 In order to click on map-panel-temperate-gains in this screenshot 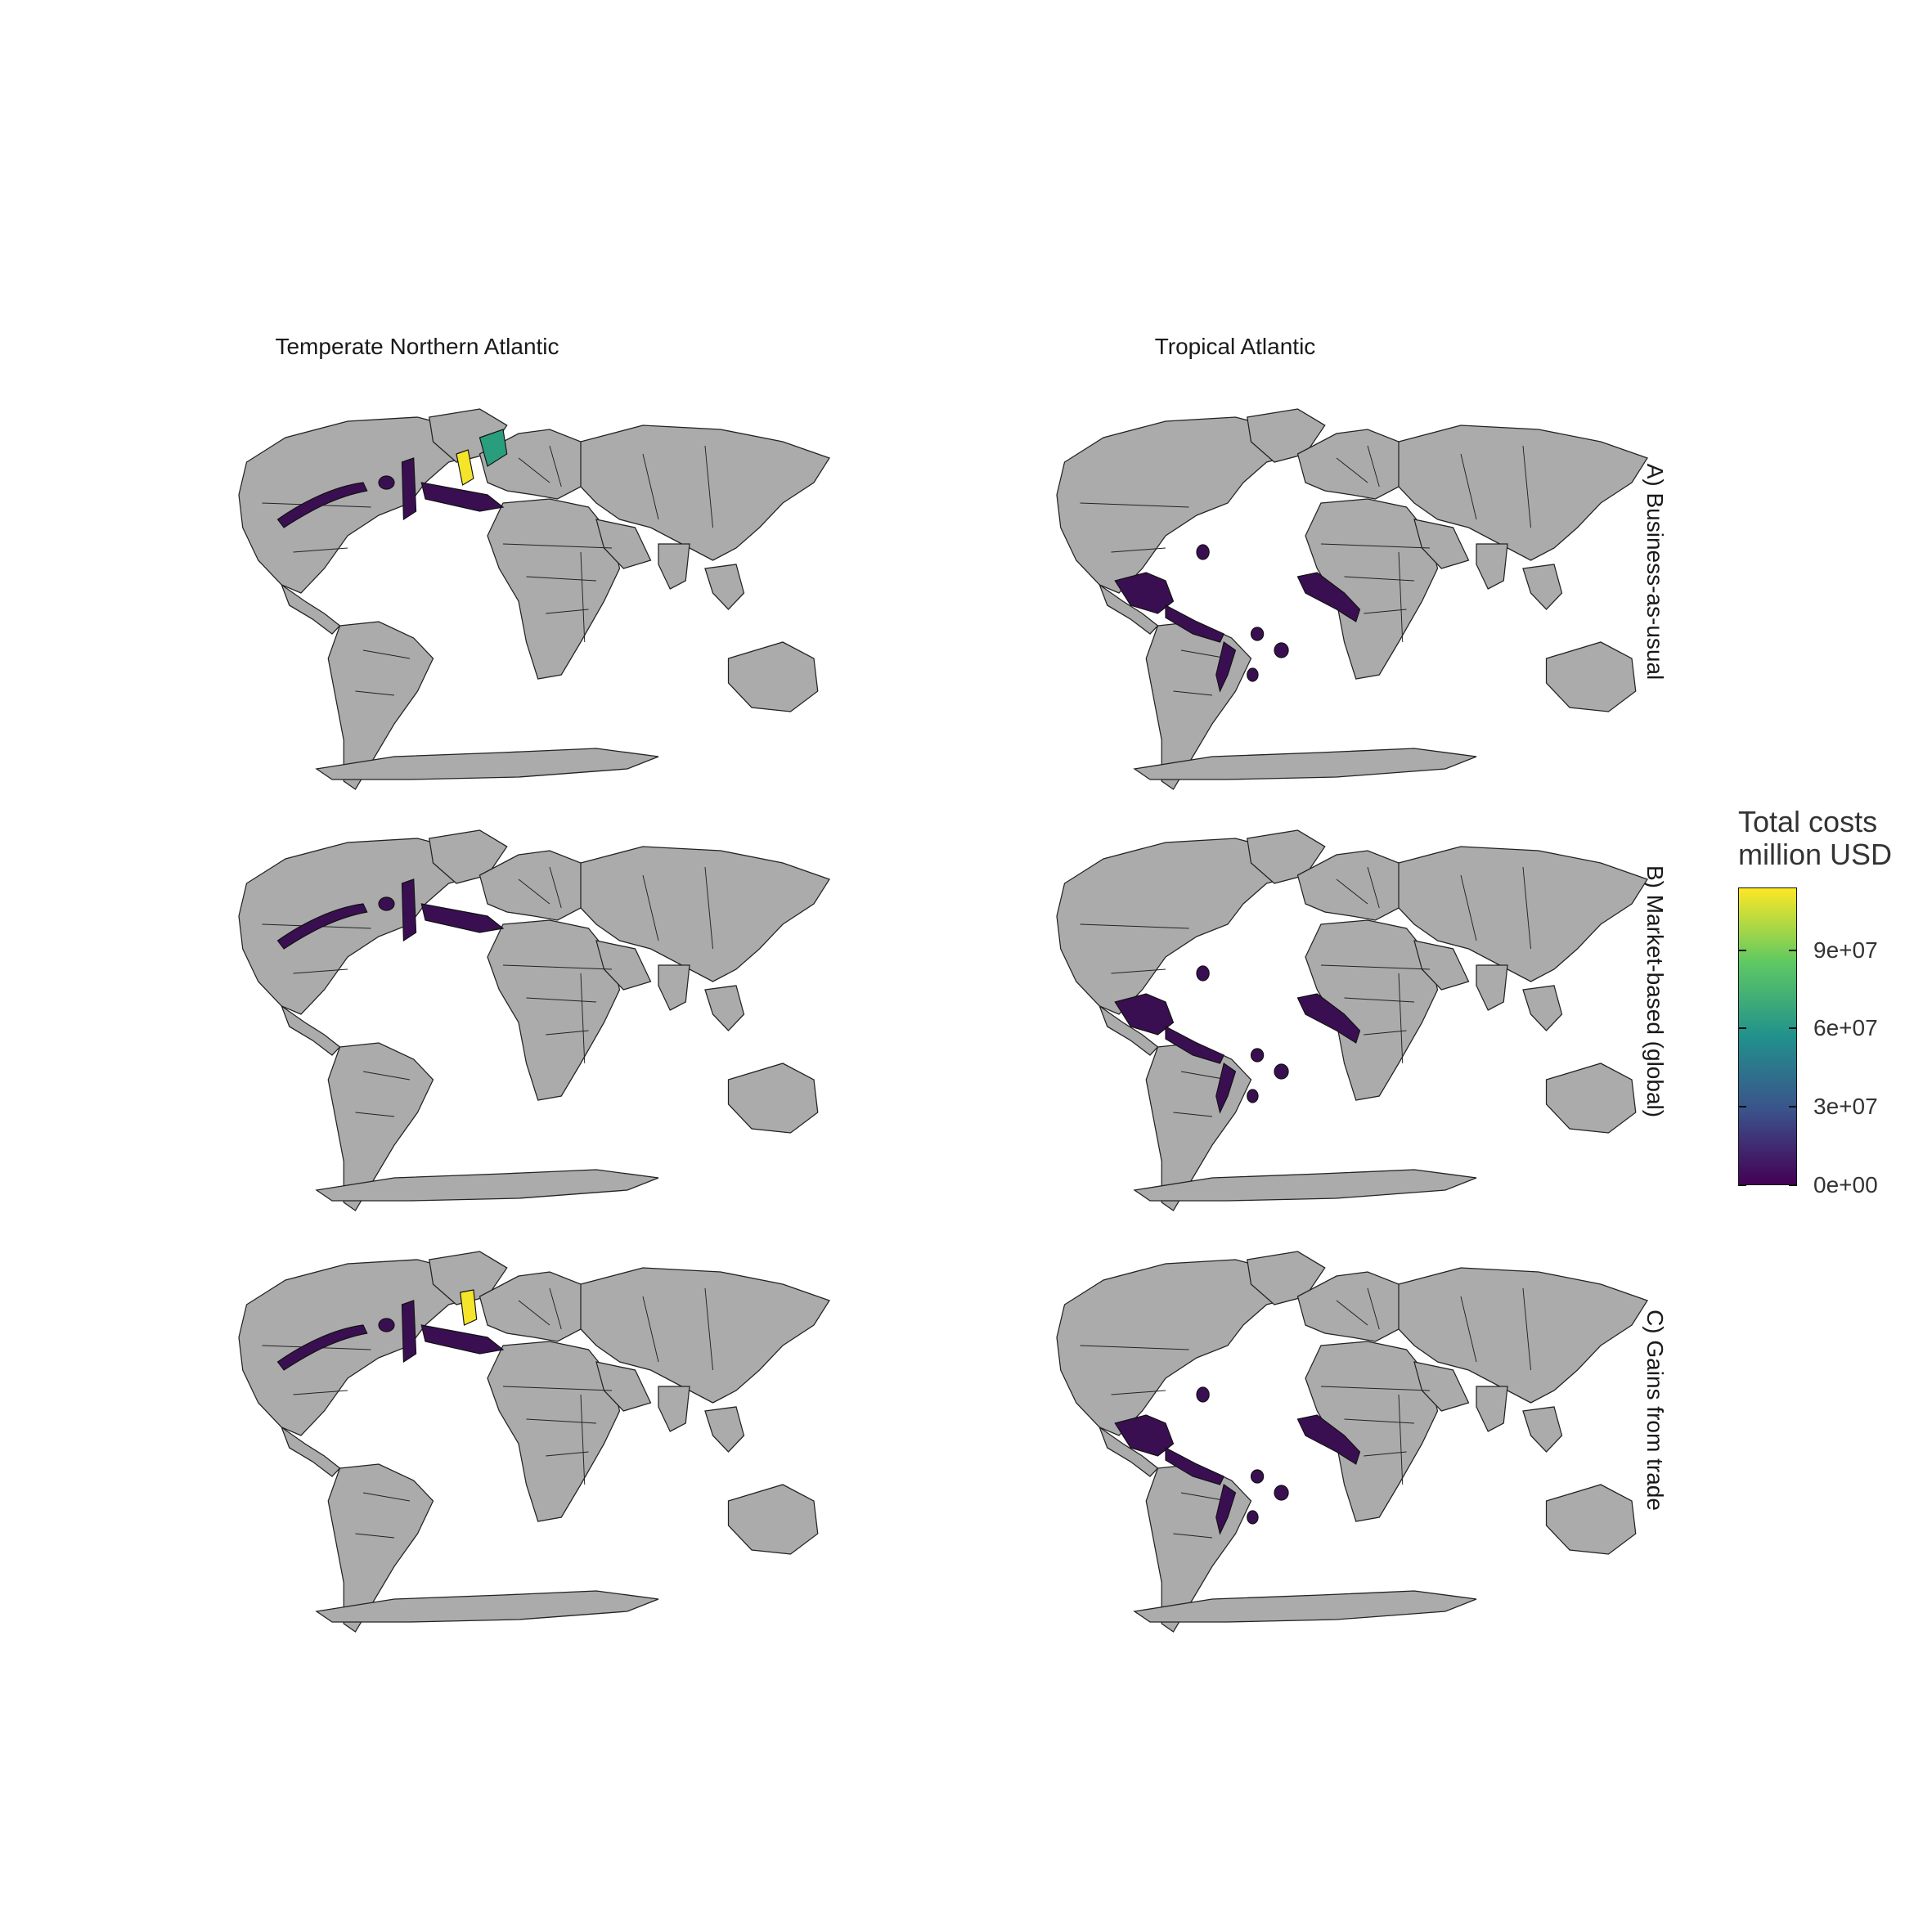, I will do `click(462, 1436)`.